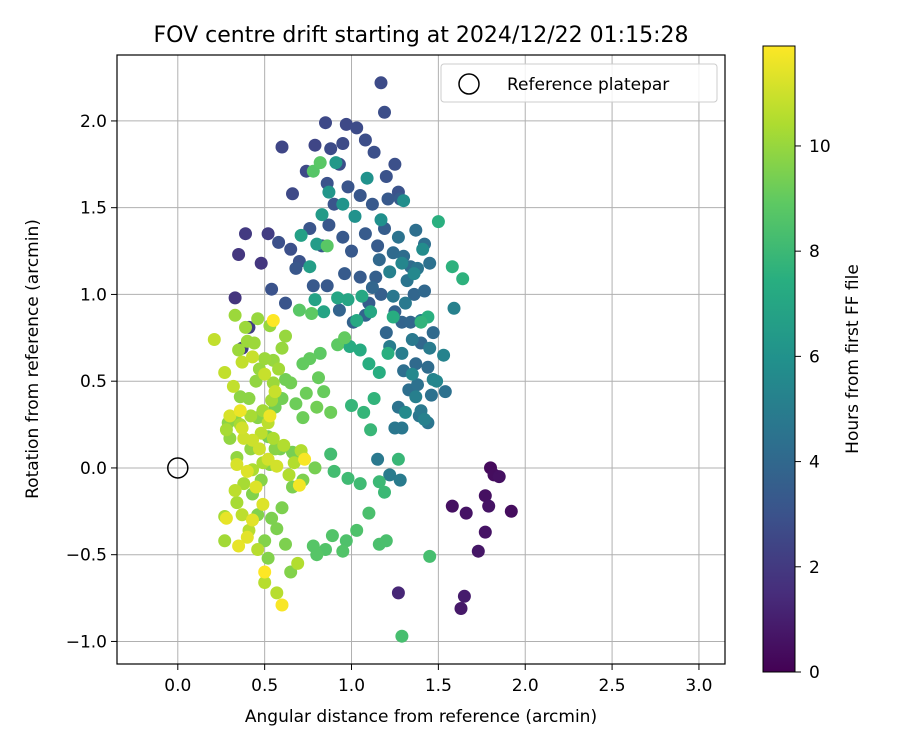 Image resolution: width=900 pixels, height=754 pixels. Describe the element at coordinates (814, 357) in the screenshot. I see `colorbar-tick-label: 6` at that location.